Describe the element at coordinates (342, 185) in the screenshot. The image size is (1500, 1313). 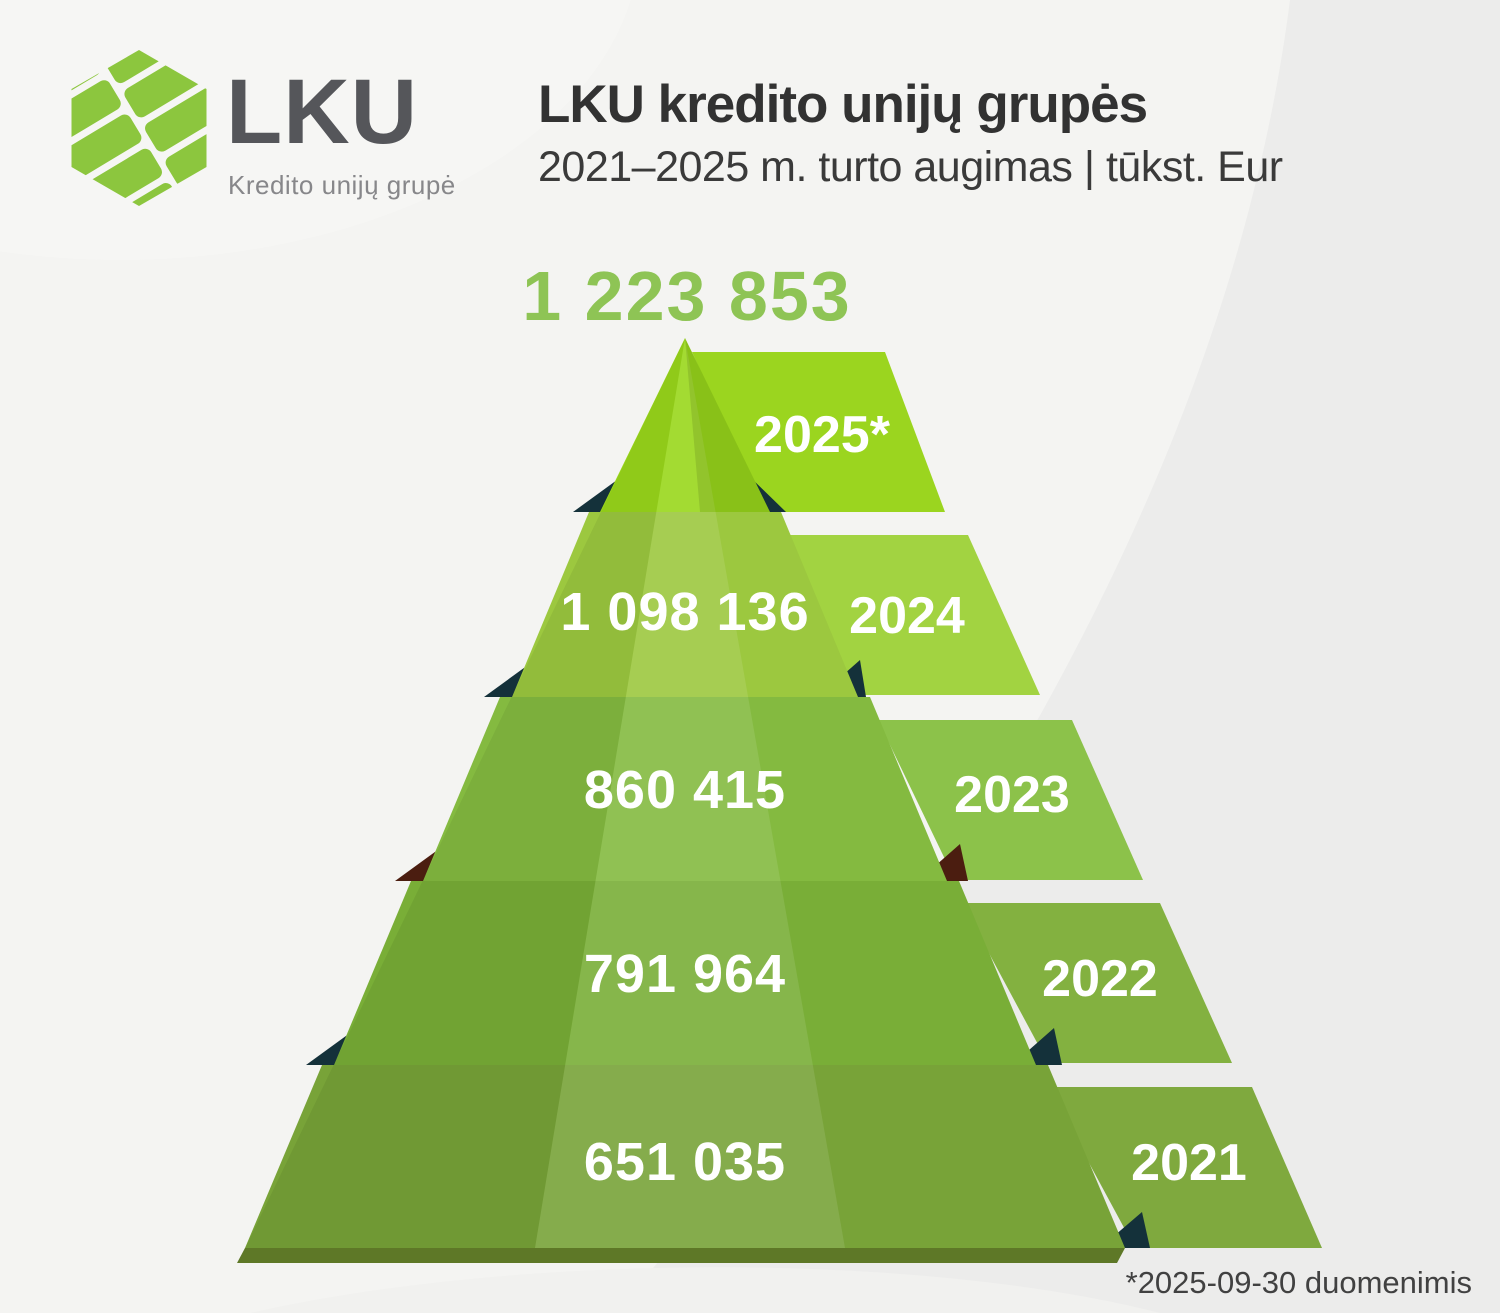
I see `brand-tagline: Kredito unijų grupė` at that location.